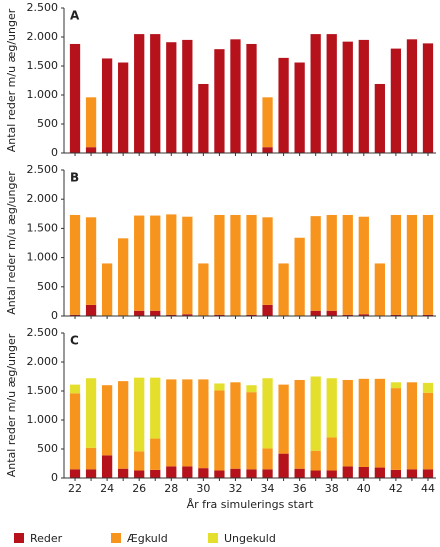  Describe the element at coordinates (203, 488) in the screenshot. I see `x-tick-label: 30` at that location.